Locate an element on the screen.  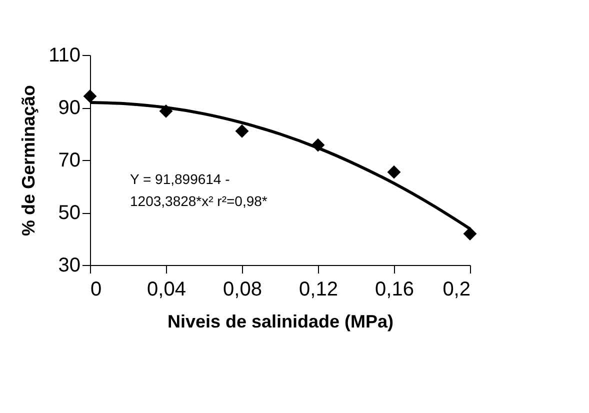
x-tick-label: 0,12 is located at coordinates (318, 289).